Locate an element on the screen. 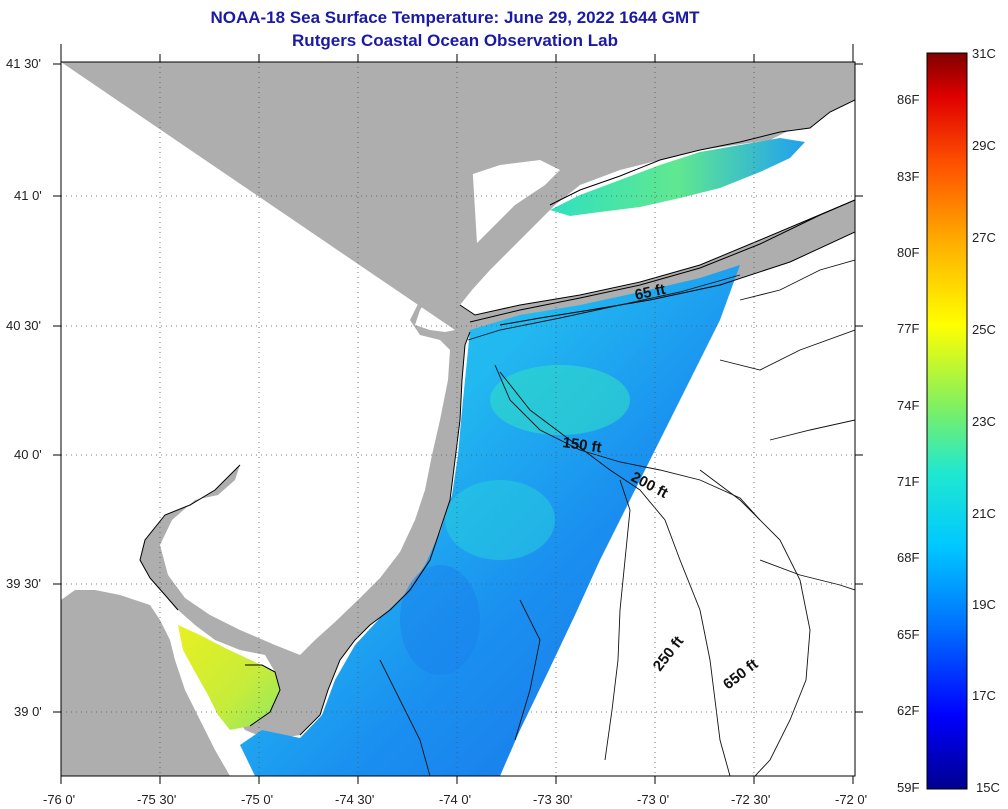 The image size is (1008, 809). colorbar-c-label: 17C is located at coordinates (984, 695).